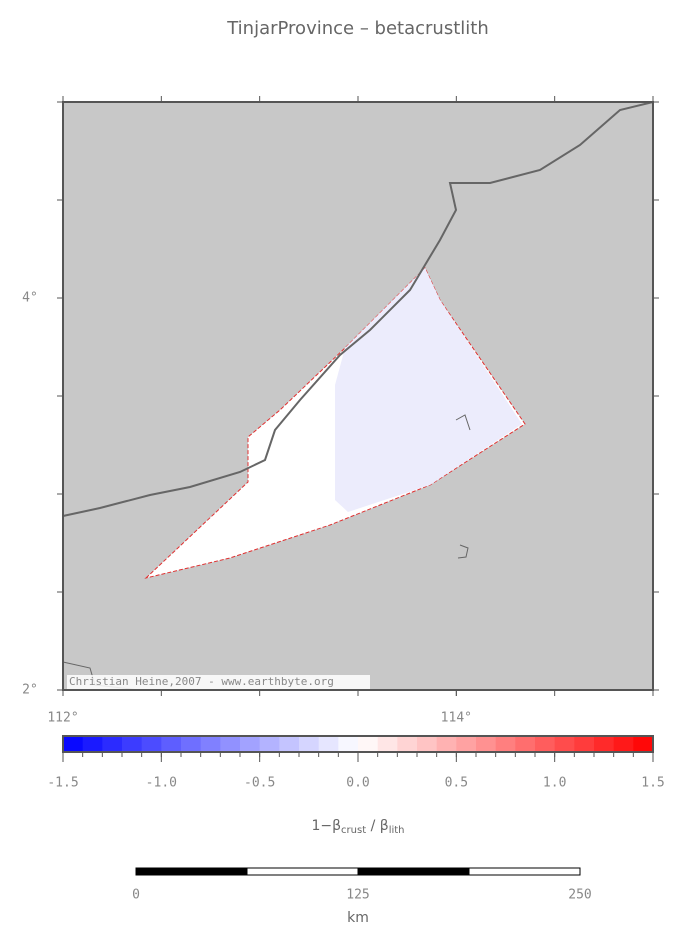 The height and width of the screenshot is (945, 687). Describe the element at coordinates (463, 486) in the screenshot. I see `river` at that location.